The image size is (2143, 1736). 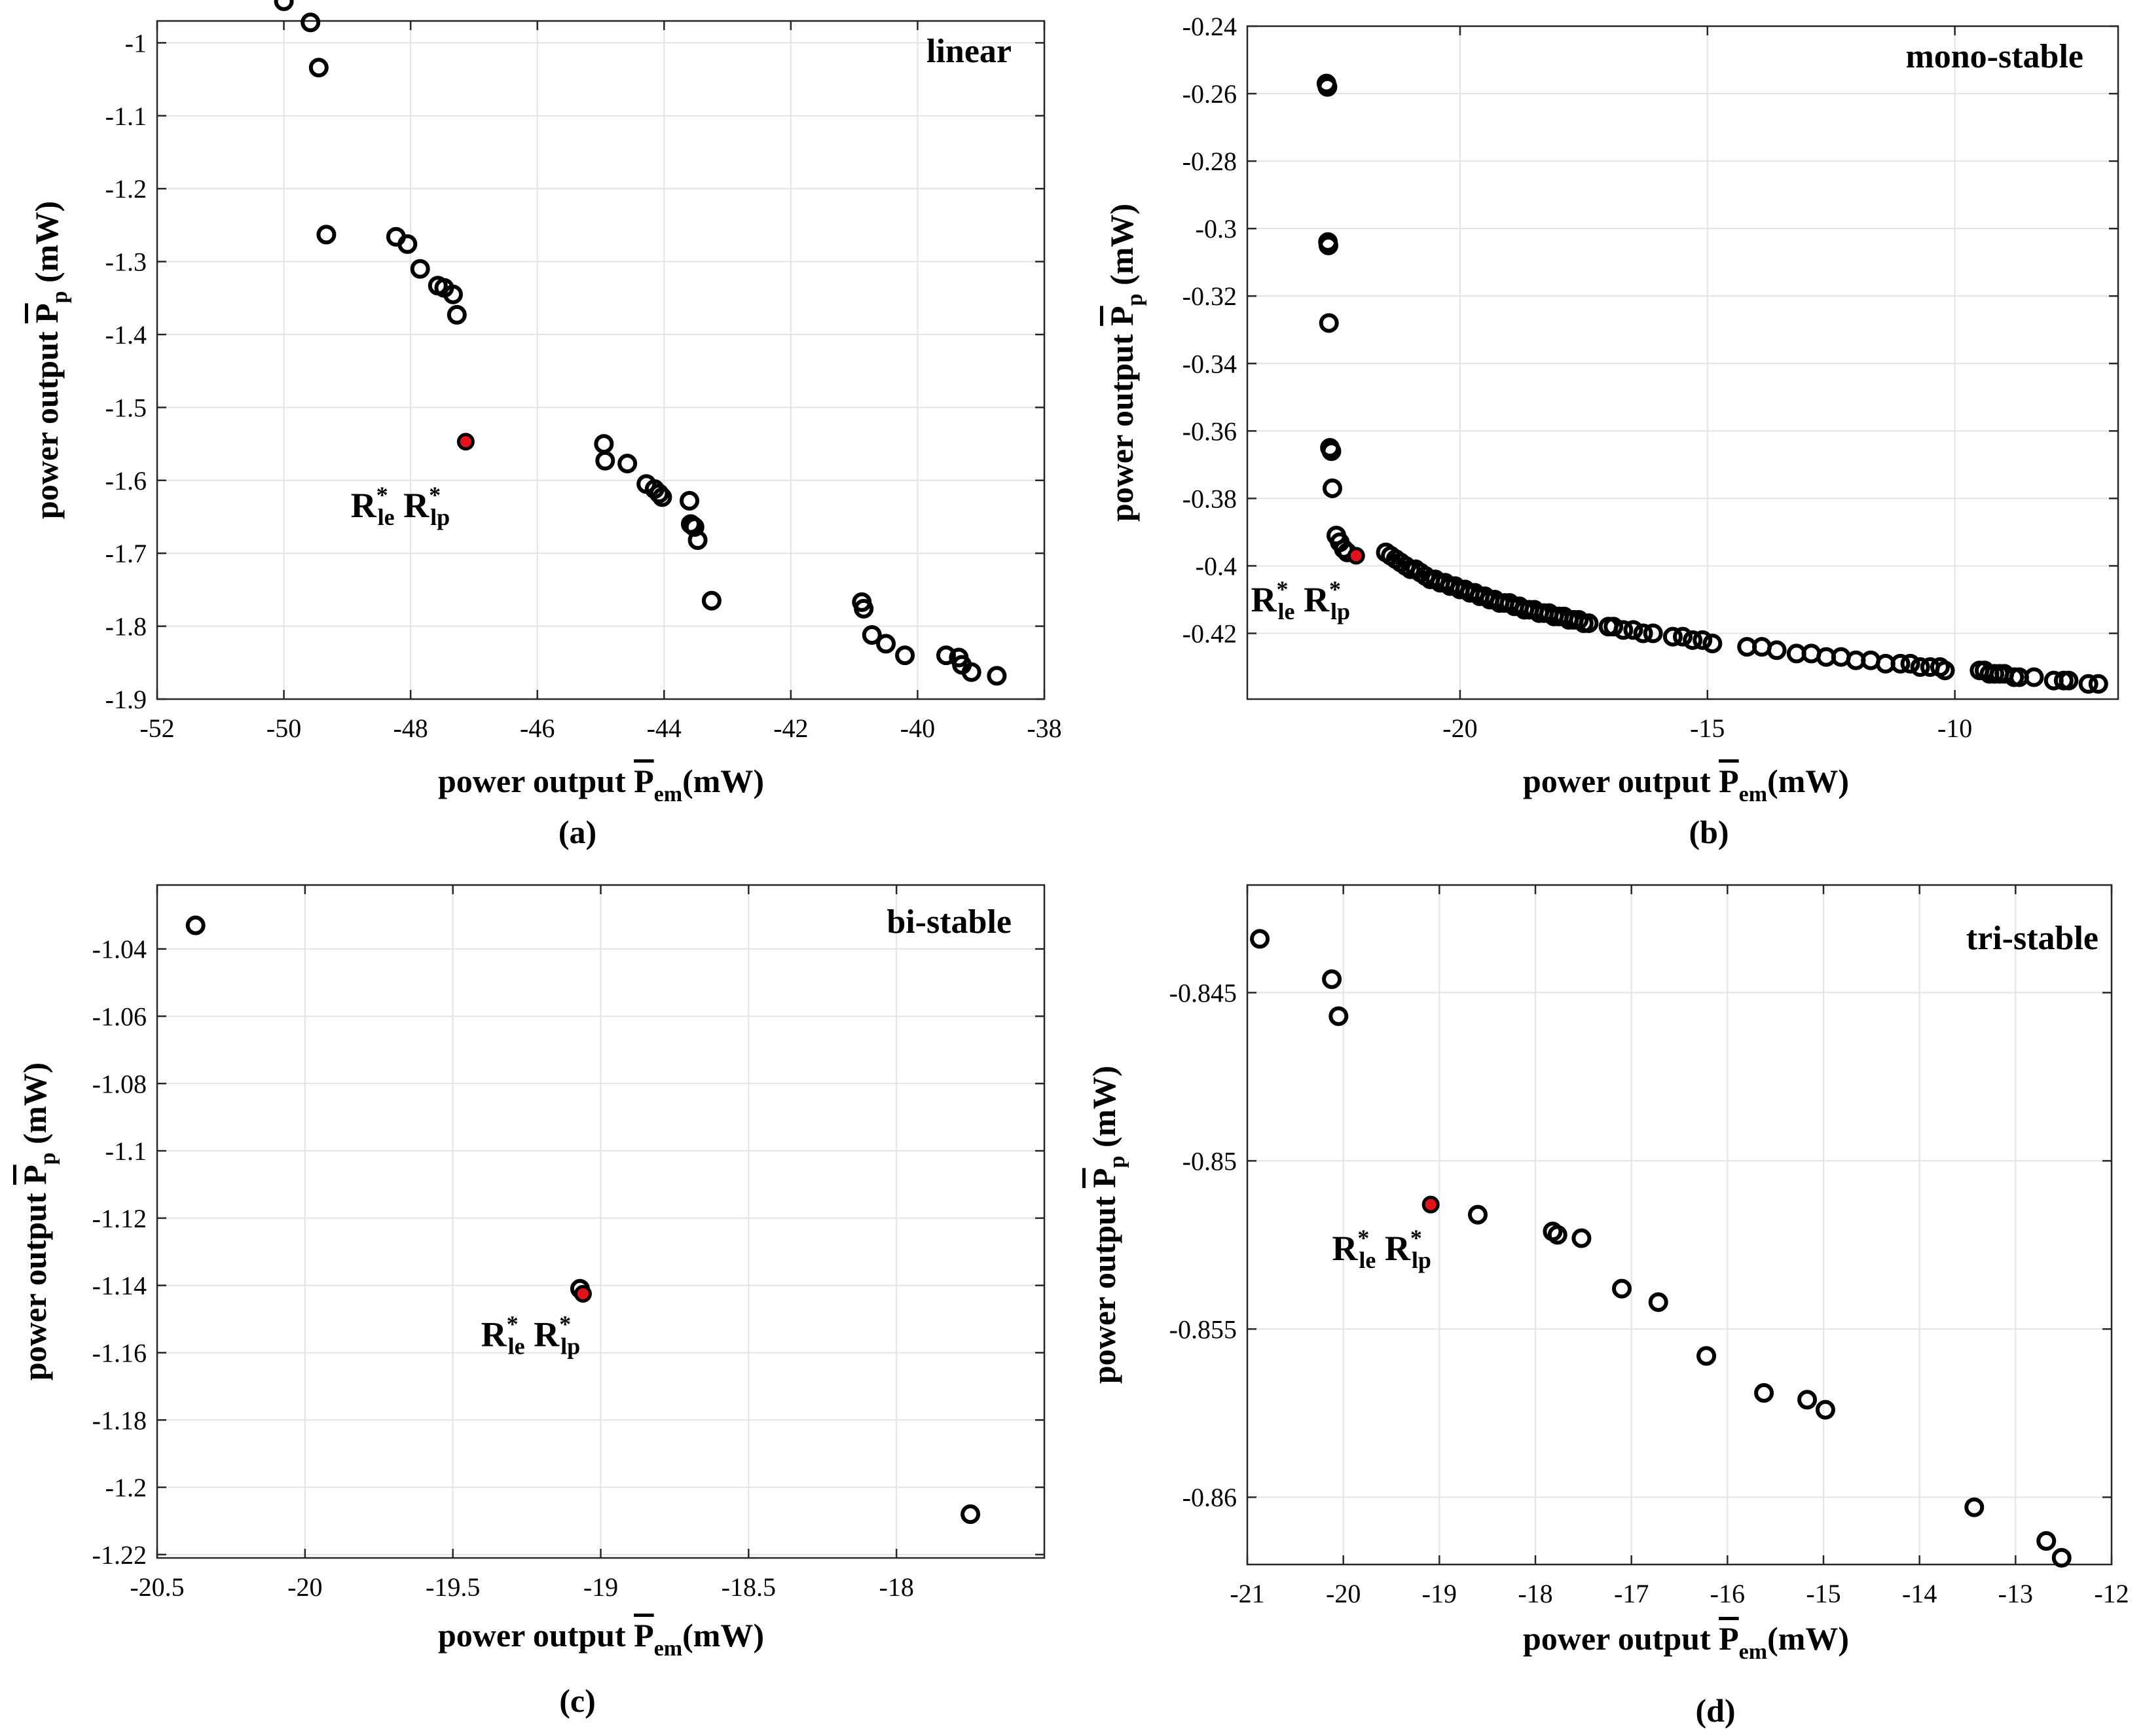 What do you see at coordinates (156, 728) in the screenshot?
I see `x-tick-label: -52` at bounding box center [156, 728].